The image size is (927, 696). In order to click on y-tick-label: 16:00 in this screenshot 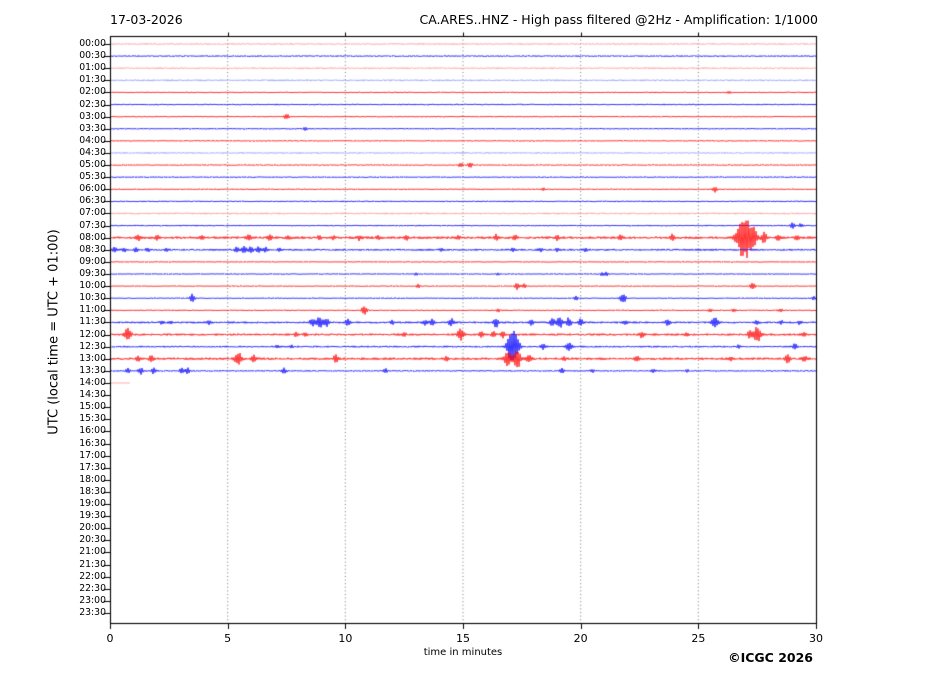, I will do `click(92, 431)`.